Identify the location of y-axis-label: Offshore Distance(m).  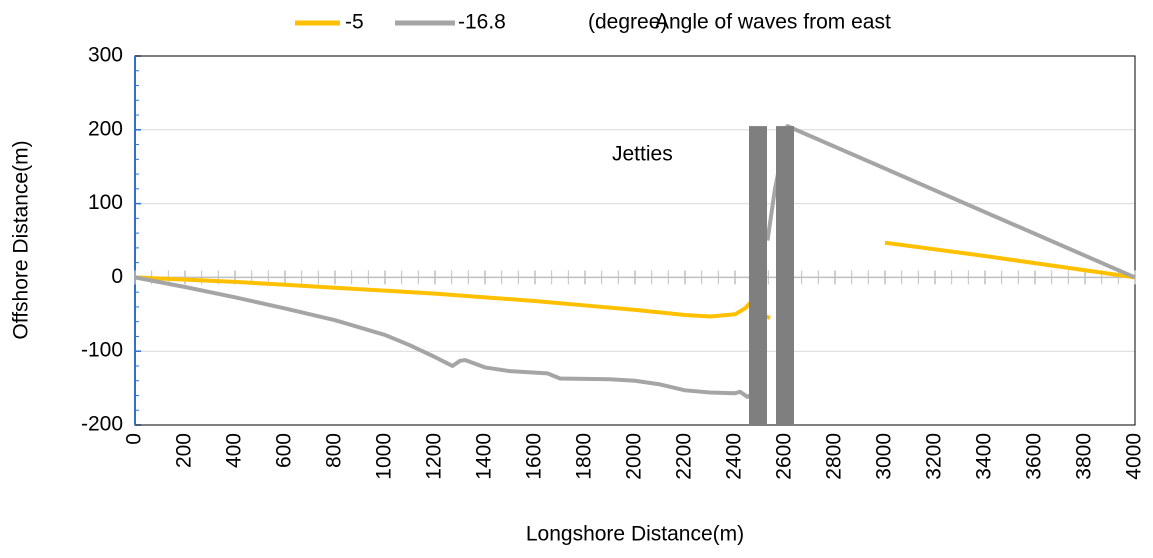
(21, 239).